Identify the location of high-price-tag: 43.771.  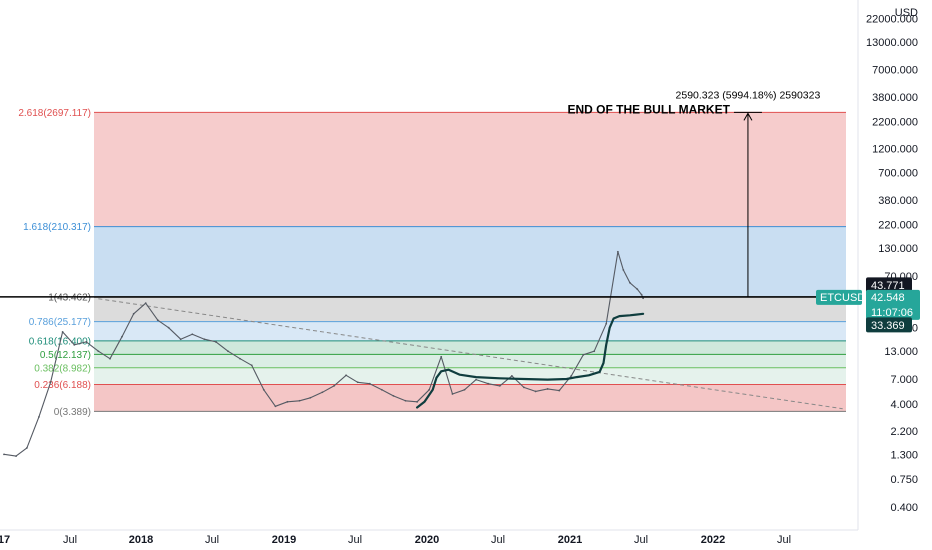
(888, 286).